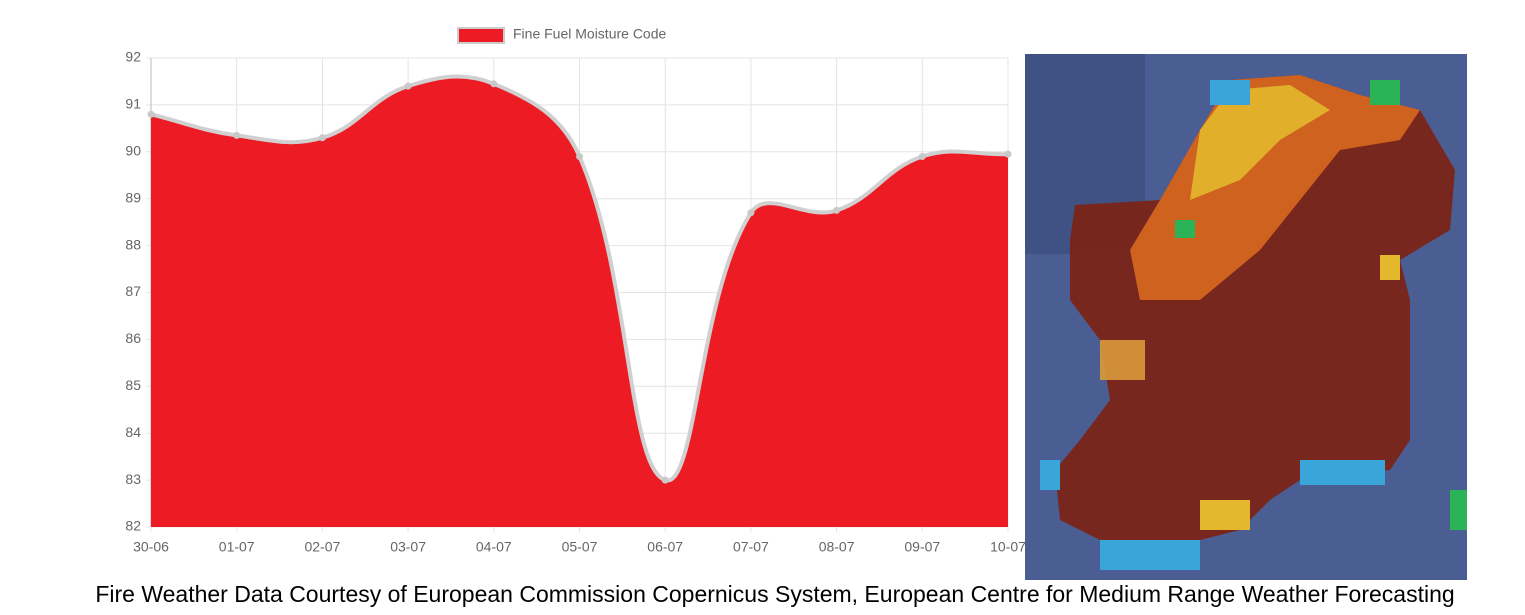 This screenshot has width=1525, height=615. Describe the element at coordinates (751, 547) in the screenshot. I see `x-tick-label: 07-07` at that location.